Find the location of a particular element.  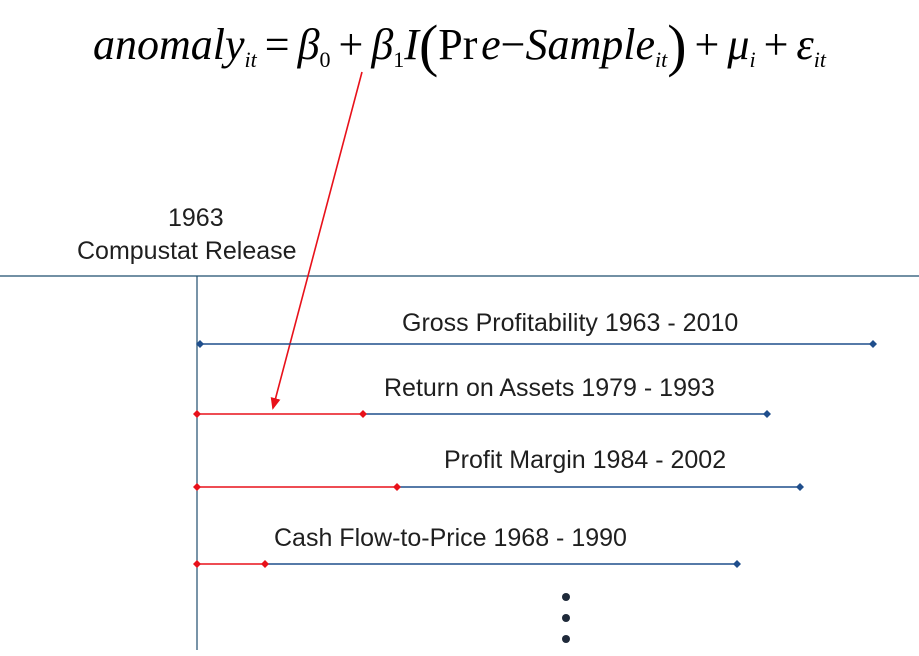

eq-close-paren: ) is located at coordinates (677, 45).